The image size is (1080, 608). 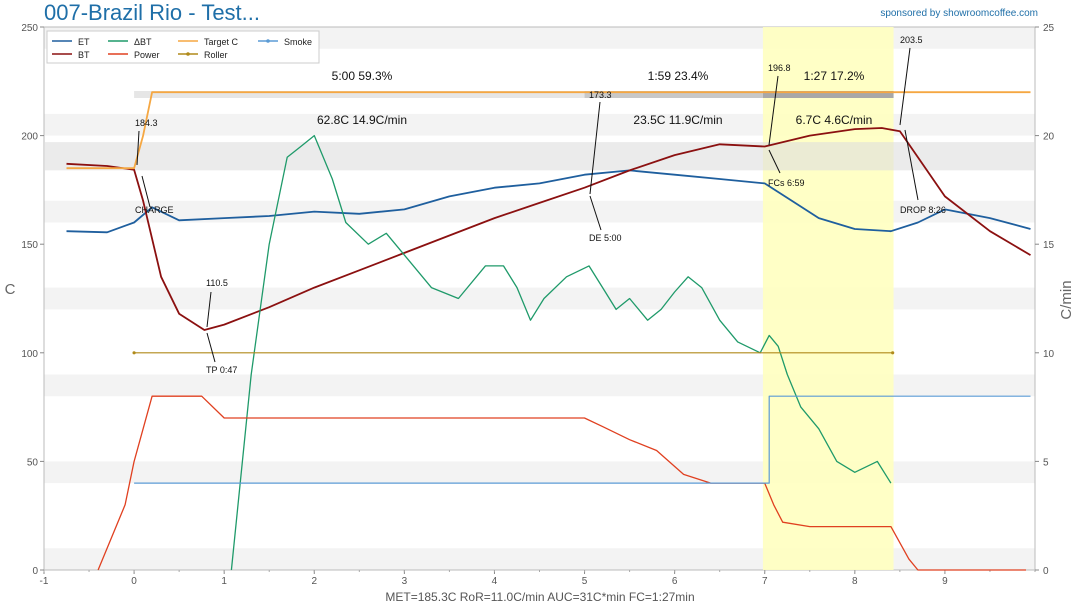 What do you see at coordinates (1046, 571) in the screenshot?
I see `y2-tick-label: 0` at bounding box center [1046, 571].